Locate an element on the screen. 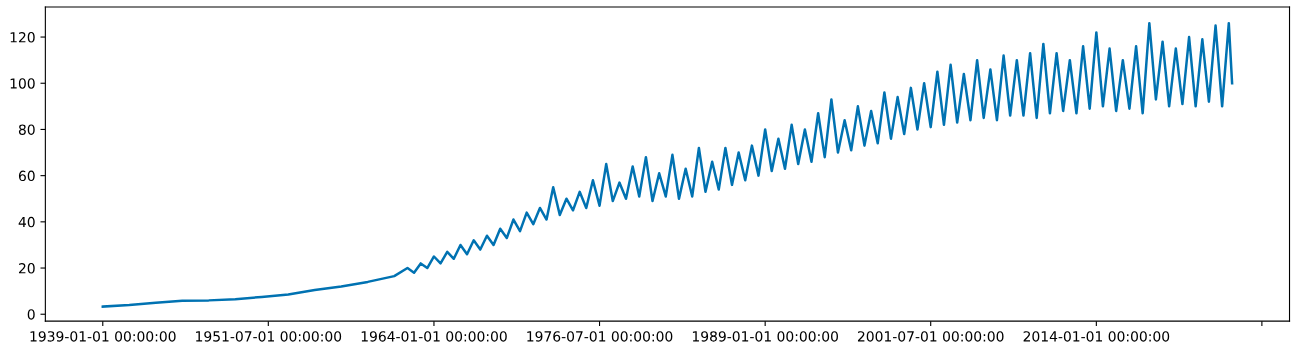 This screenshot has height=351, width=1296. x-tick-label: 1989-01-01 00:00:00 is located at coordinates (765, 336).